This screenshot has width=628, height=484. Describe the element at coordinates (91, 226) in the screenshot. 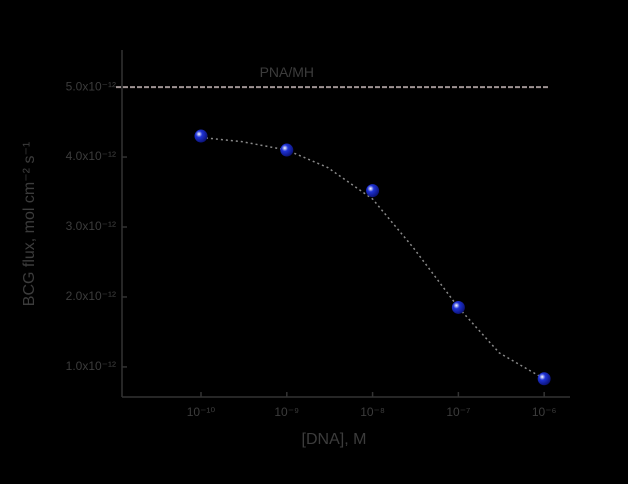

I see `y-tick-label: 3.0x10⁻¹²` at that location.